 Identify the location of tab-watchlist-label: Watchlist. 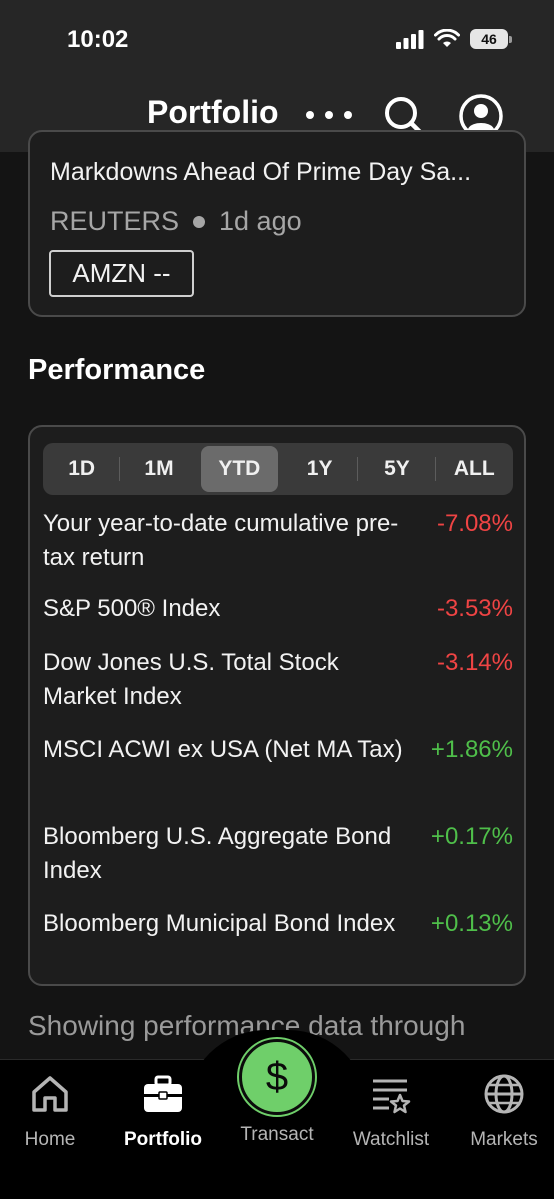
(391, 1139).